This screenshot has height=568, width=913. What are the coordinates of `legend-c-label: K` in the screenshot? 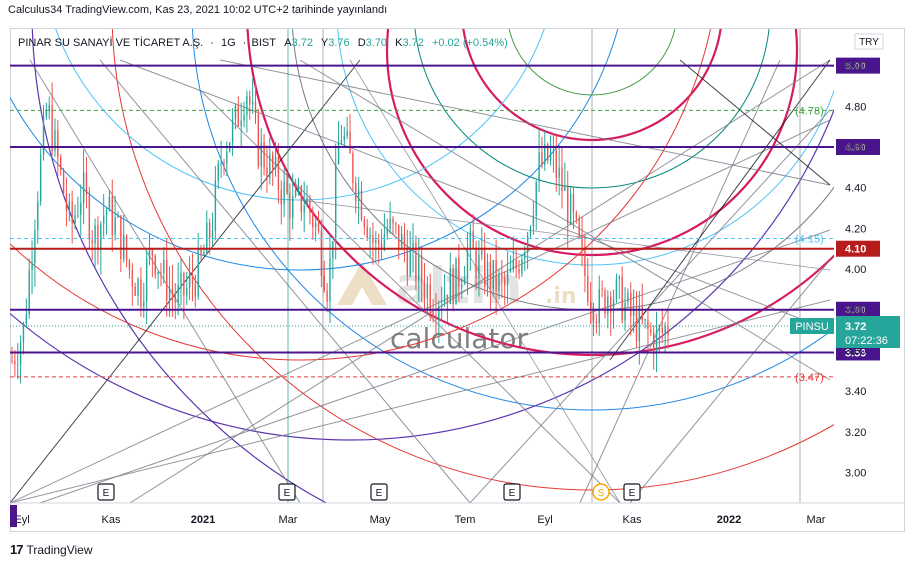 It's located at (399, 43).